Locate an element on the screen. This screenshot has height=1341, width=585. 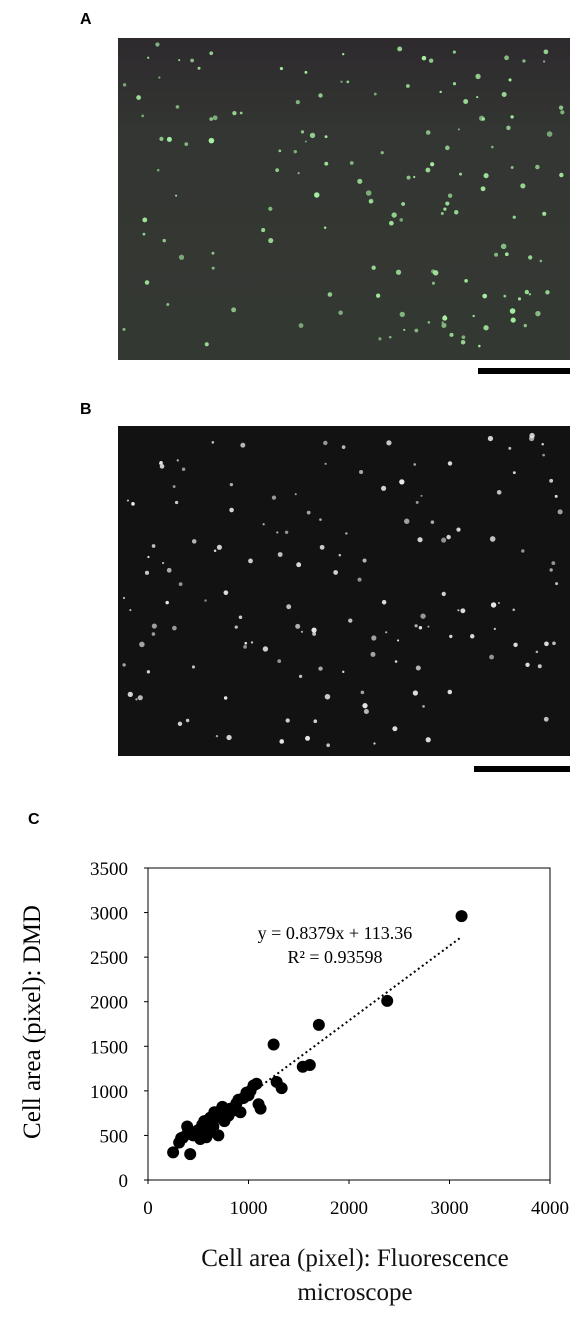
y-tick-label: 2500 is located at coordinates (109, 958).